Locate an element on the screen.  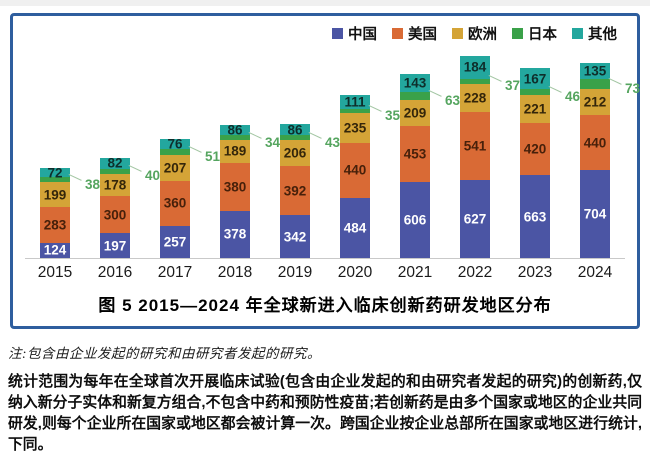
bar-column: 484 440 235 111 35 is located at coordinates (362, 152).